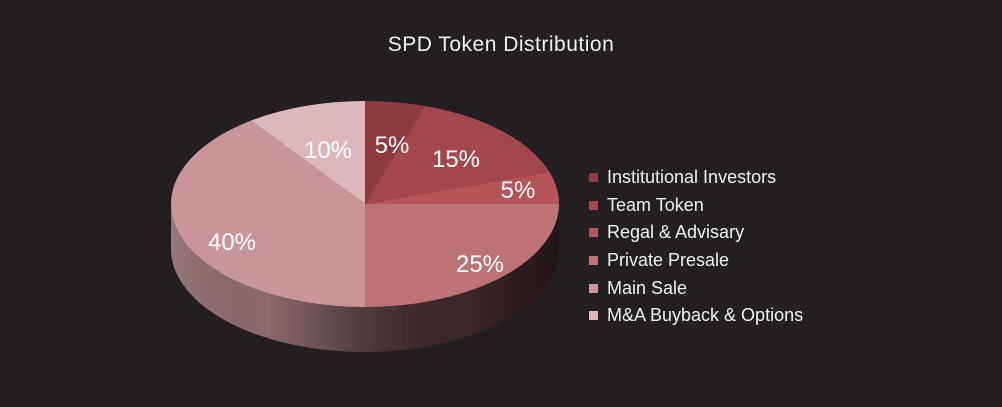 The image size is (1002, 407). I want to click on slice-label-0: 5%, so click(392, 145).